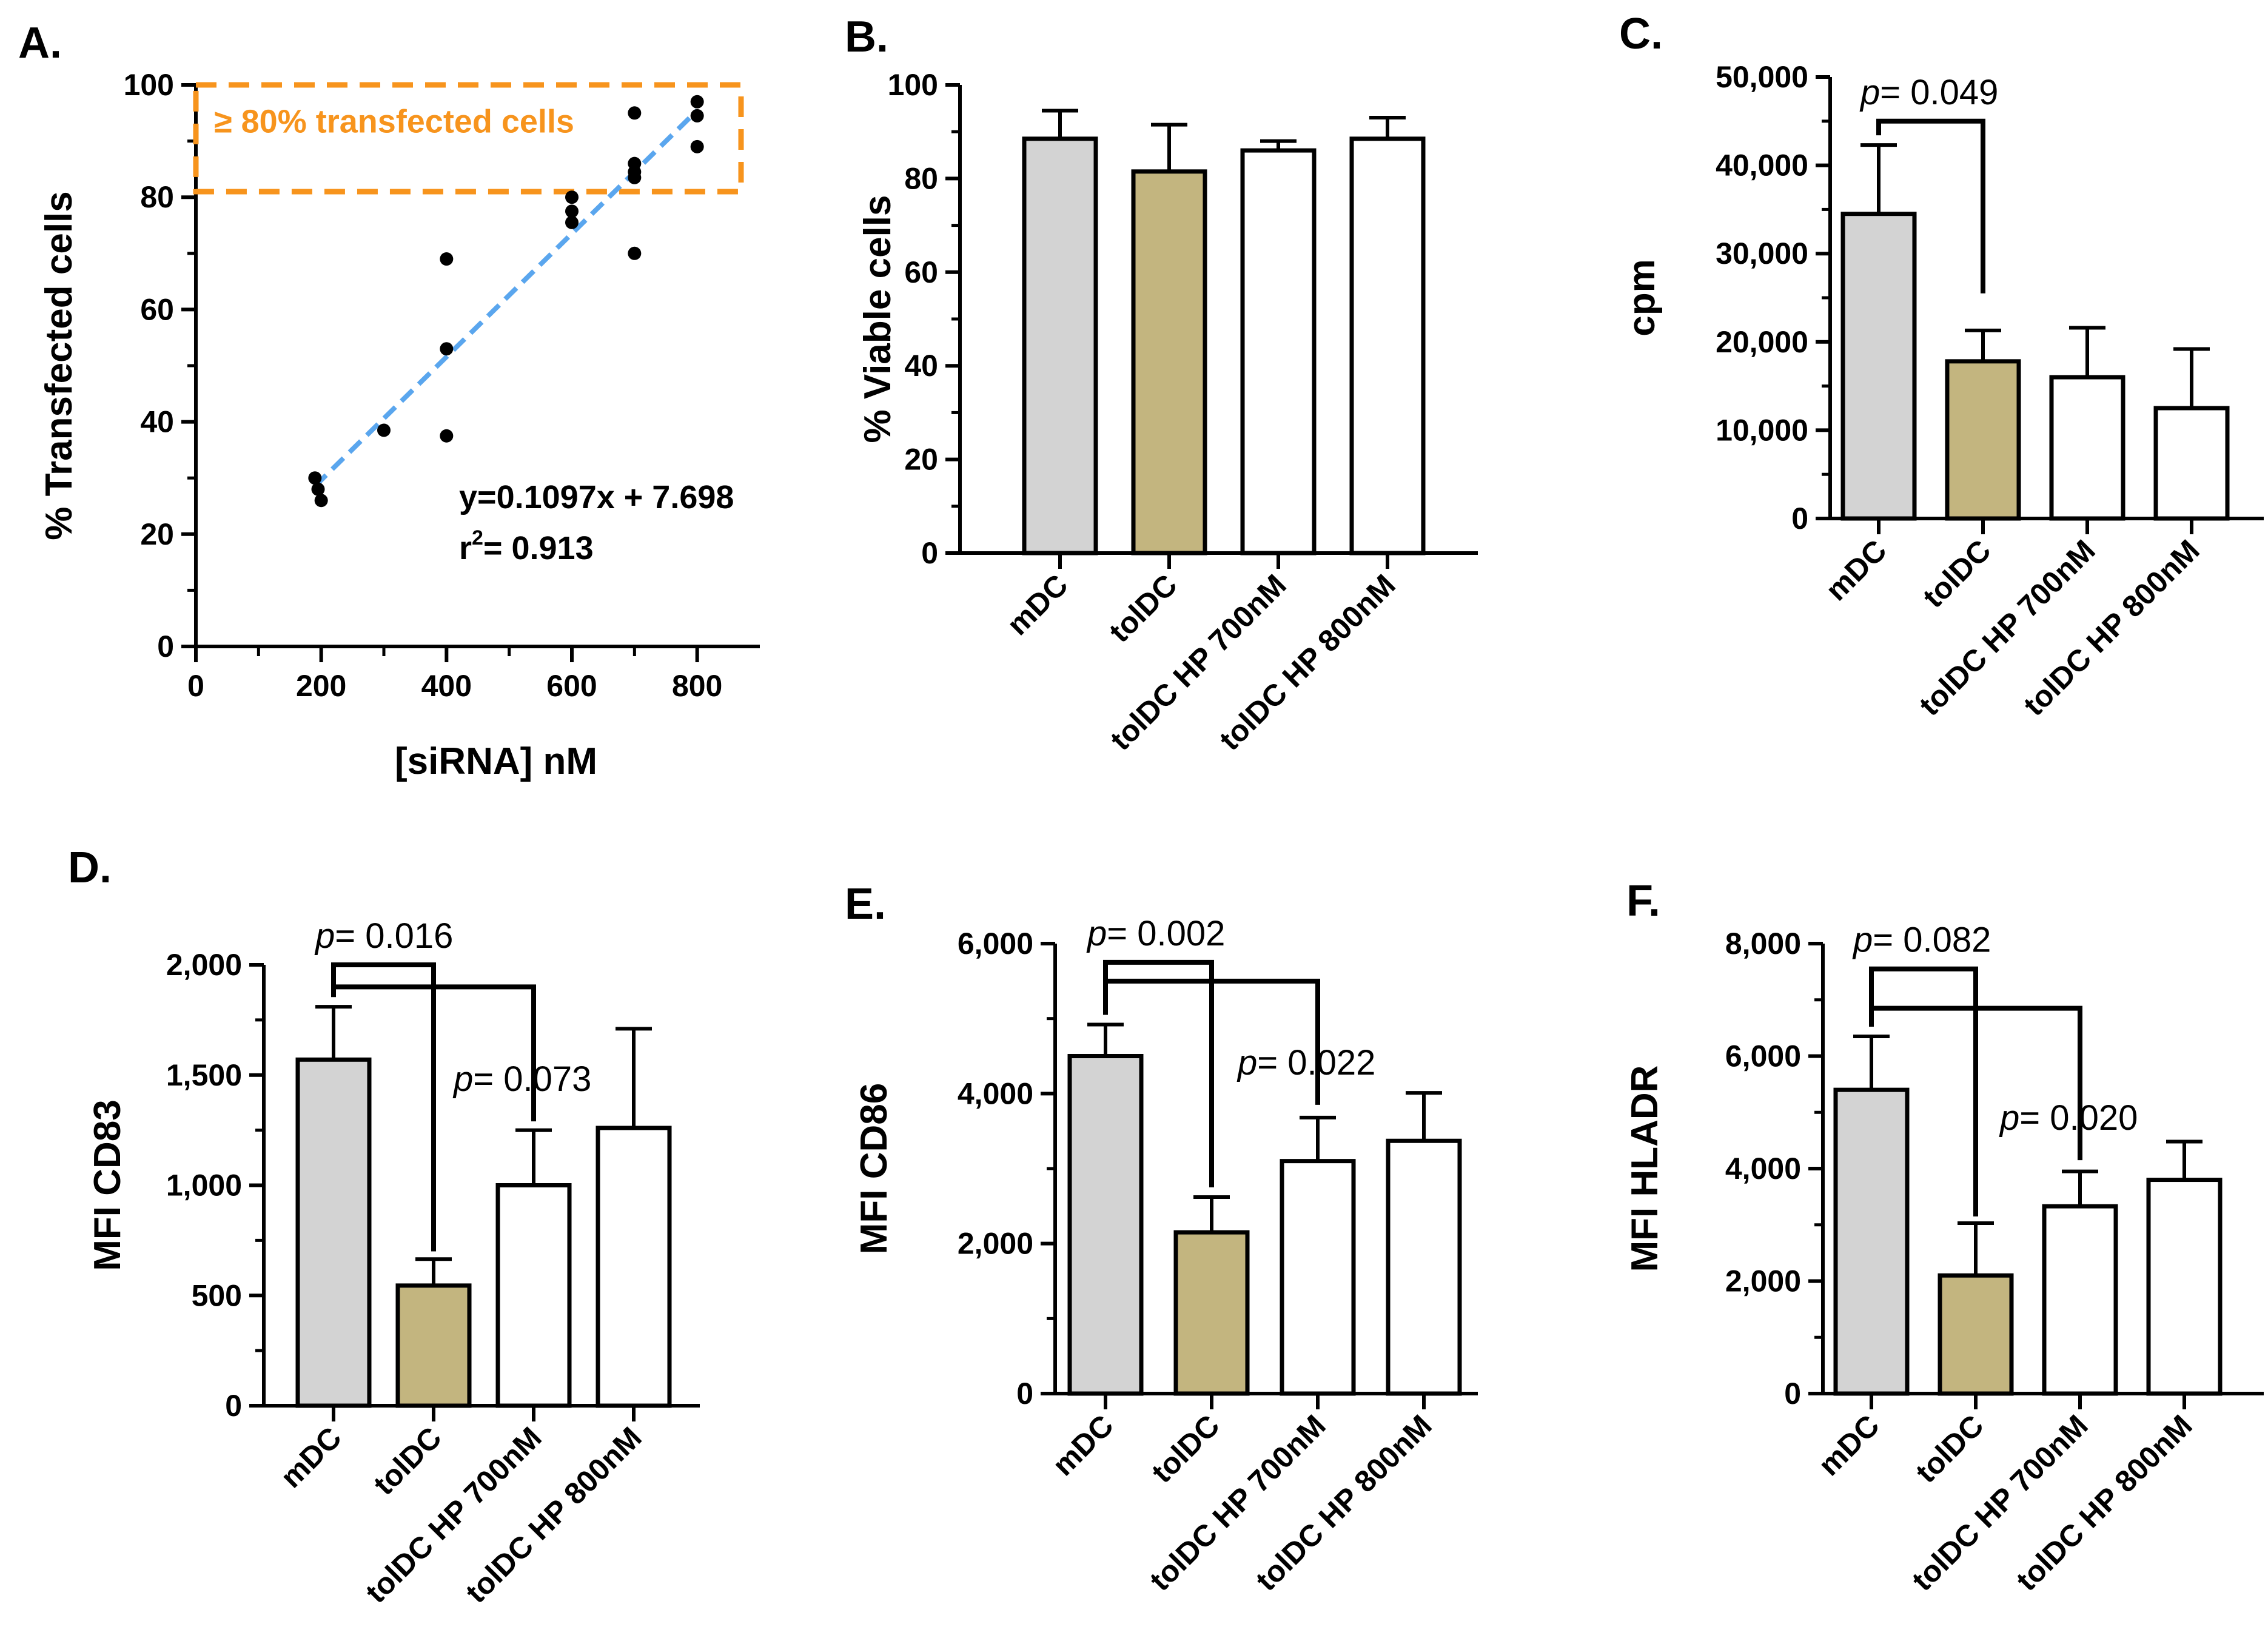  I want to click on panel-label: D., so click(90, 868).